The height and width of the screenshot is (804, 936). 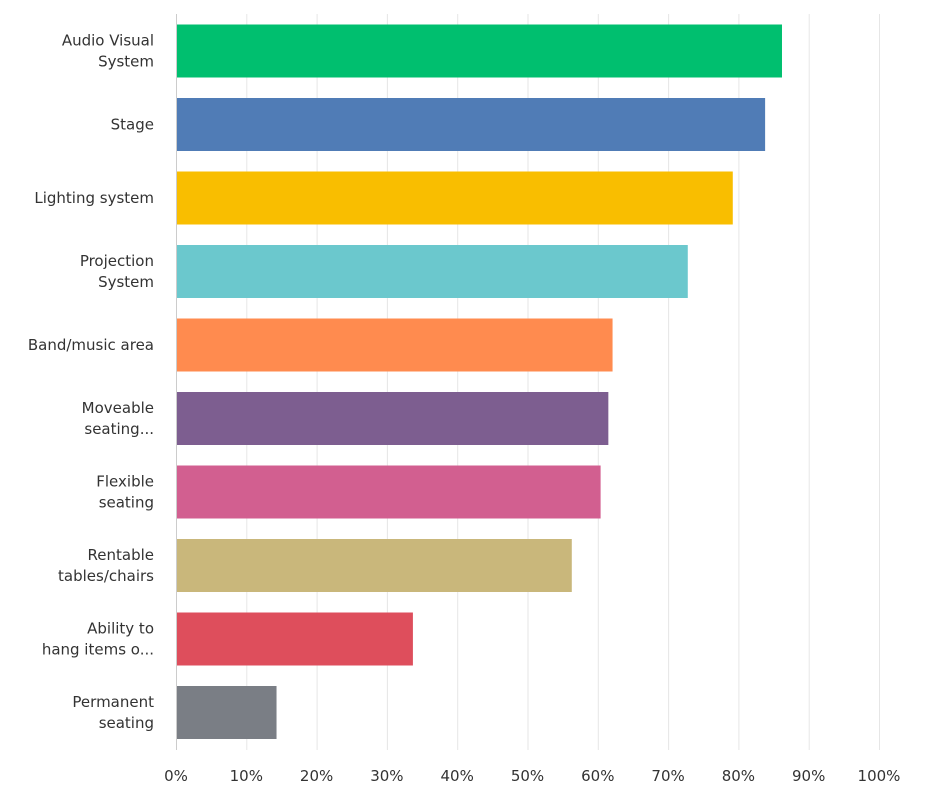 I want to click on x-tick-label: 20%, so click(x=316, y=776).